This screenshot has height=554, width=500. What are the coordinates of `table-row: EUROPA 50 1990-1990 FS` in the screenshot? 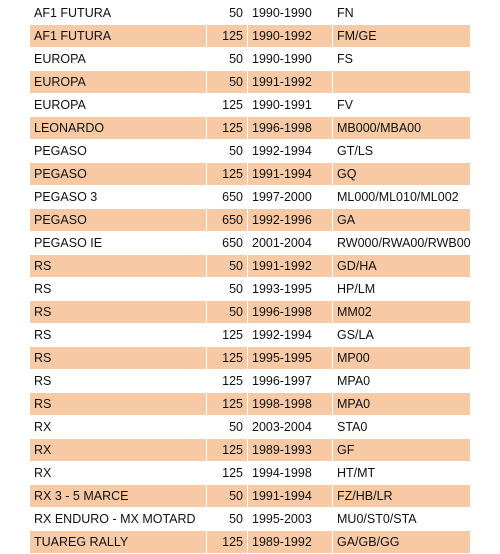 It's located at (250, 59).